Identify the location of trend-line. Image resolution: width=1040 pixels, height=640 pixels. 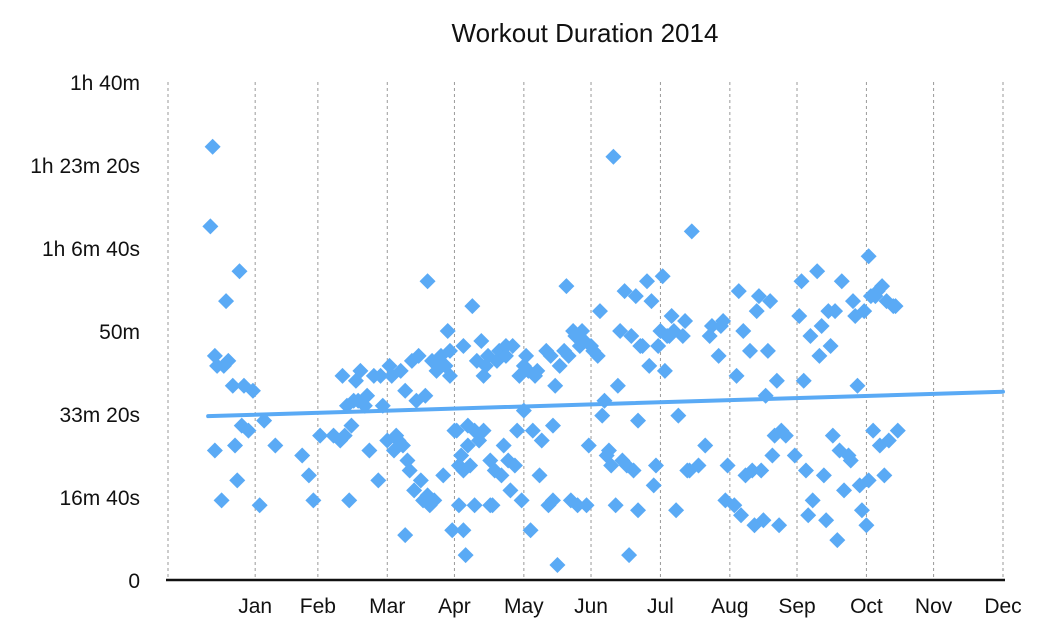
(605, 404).